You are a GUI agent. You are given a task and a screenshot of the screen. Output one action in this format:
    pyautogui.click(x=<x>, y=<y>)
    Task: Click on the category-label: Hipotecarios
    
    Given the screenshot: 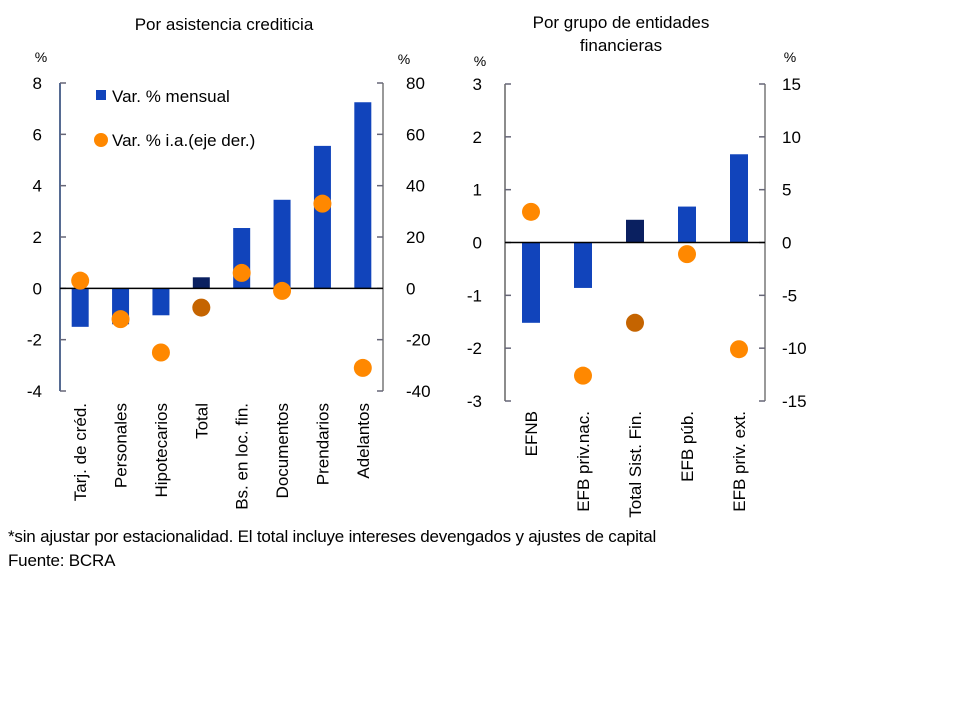 What is the action you would take?
    pyautogui.click(x=161, y=450)
    